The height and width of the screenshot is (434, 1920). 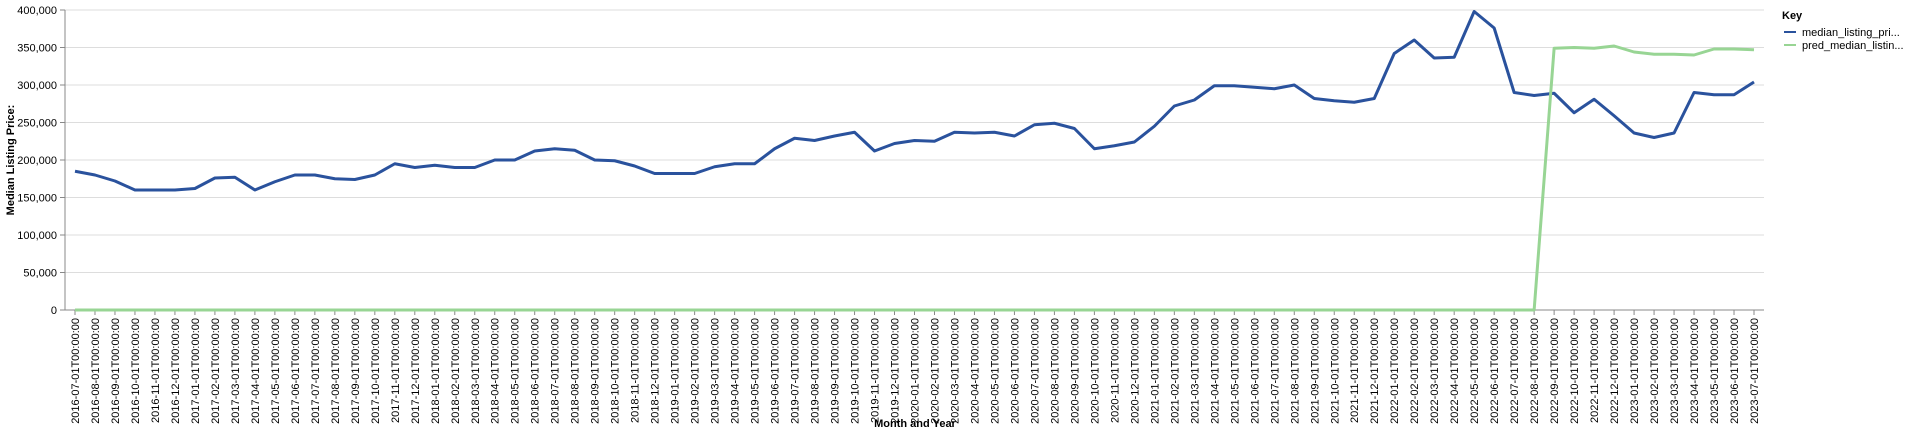 What do you see at coordinates (856, 371) in the screenshot?
I see `x-tick-label: 2019-10-01T00:00:00` at bounding box center [856, 371].